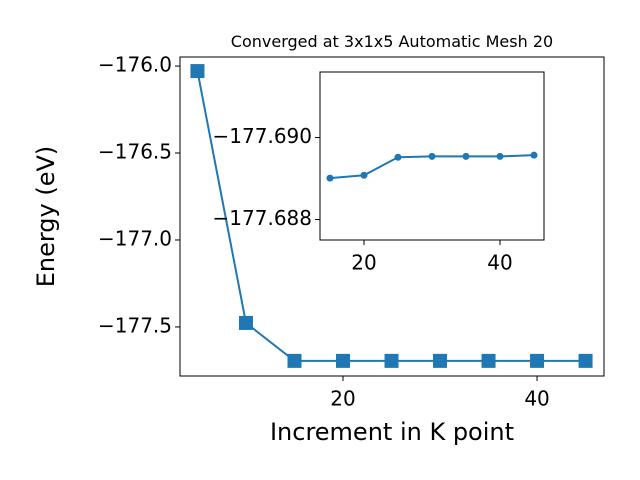  I want to click on y-tick-label: −176.5, so click(135, 152).